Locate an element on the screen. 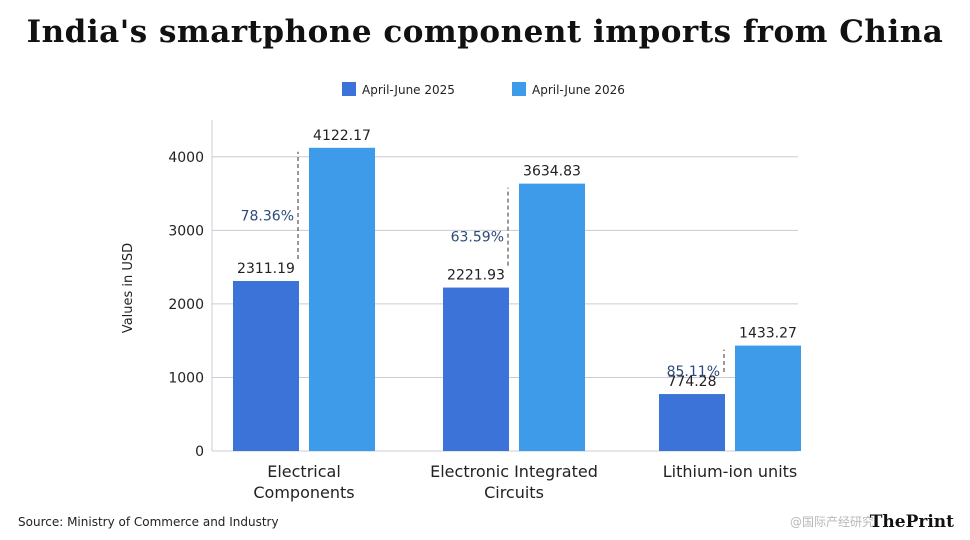 The height and width of the screenshot is (540, 970). growth-label: 85.11% is located at coordinates (693, 372).